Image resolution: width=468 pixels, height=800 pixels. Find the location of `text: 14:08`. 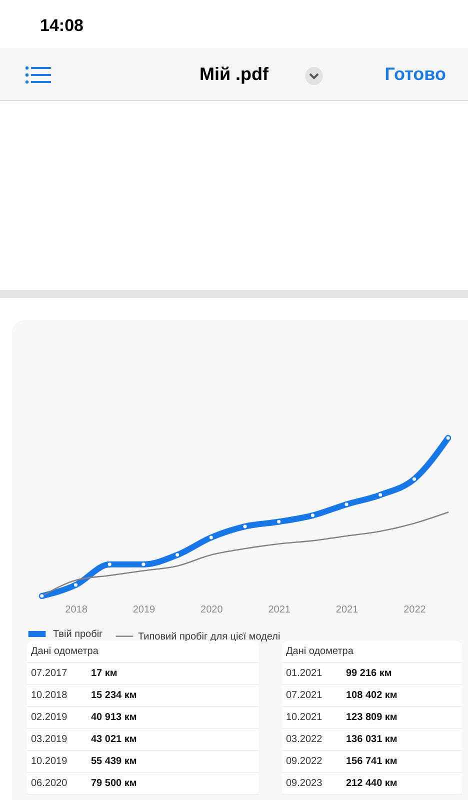

text: 14:08 is located at coordinates (62, 26).